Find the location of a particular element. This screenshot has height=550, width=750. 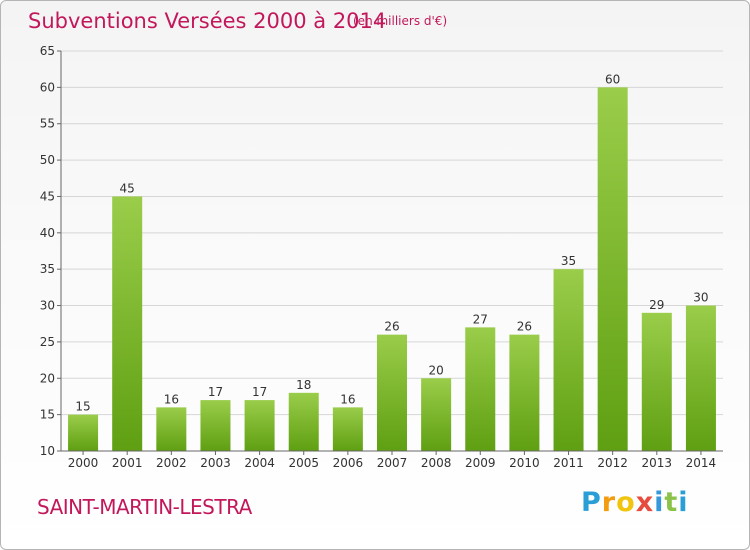

value-label: 15 is located at coordinates (82, 407).